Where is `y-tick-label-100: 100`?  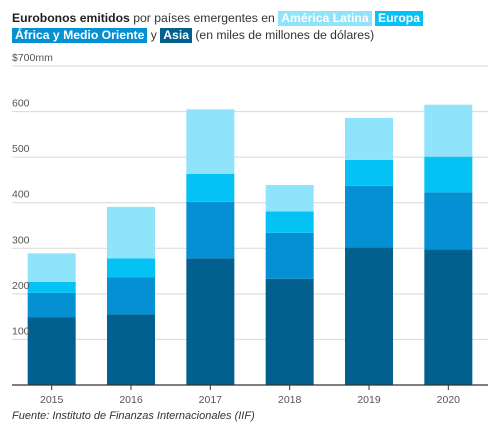 y-tick-label-100: 100 is located at coordinates (21, 331).